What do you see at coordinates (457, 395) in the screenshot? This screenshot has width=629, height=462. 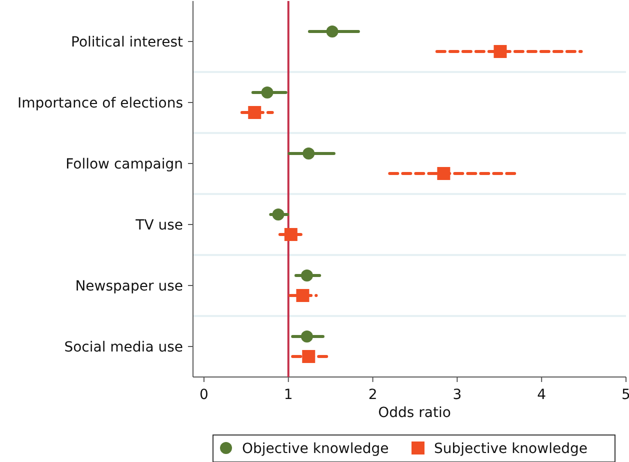 I see `x-tick-label: 3` at bounding box center [457, 395].